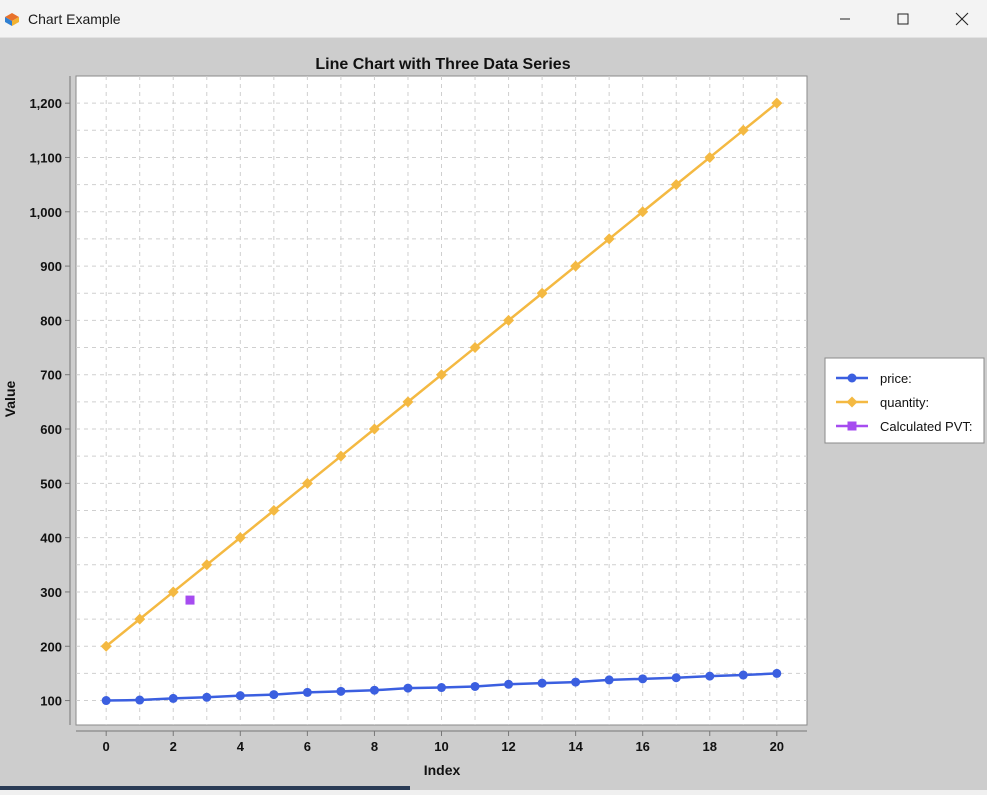 The height and width of the screenshot is (795, 987). I want to click on y-tick-label: 1,000, so click(45, 212).